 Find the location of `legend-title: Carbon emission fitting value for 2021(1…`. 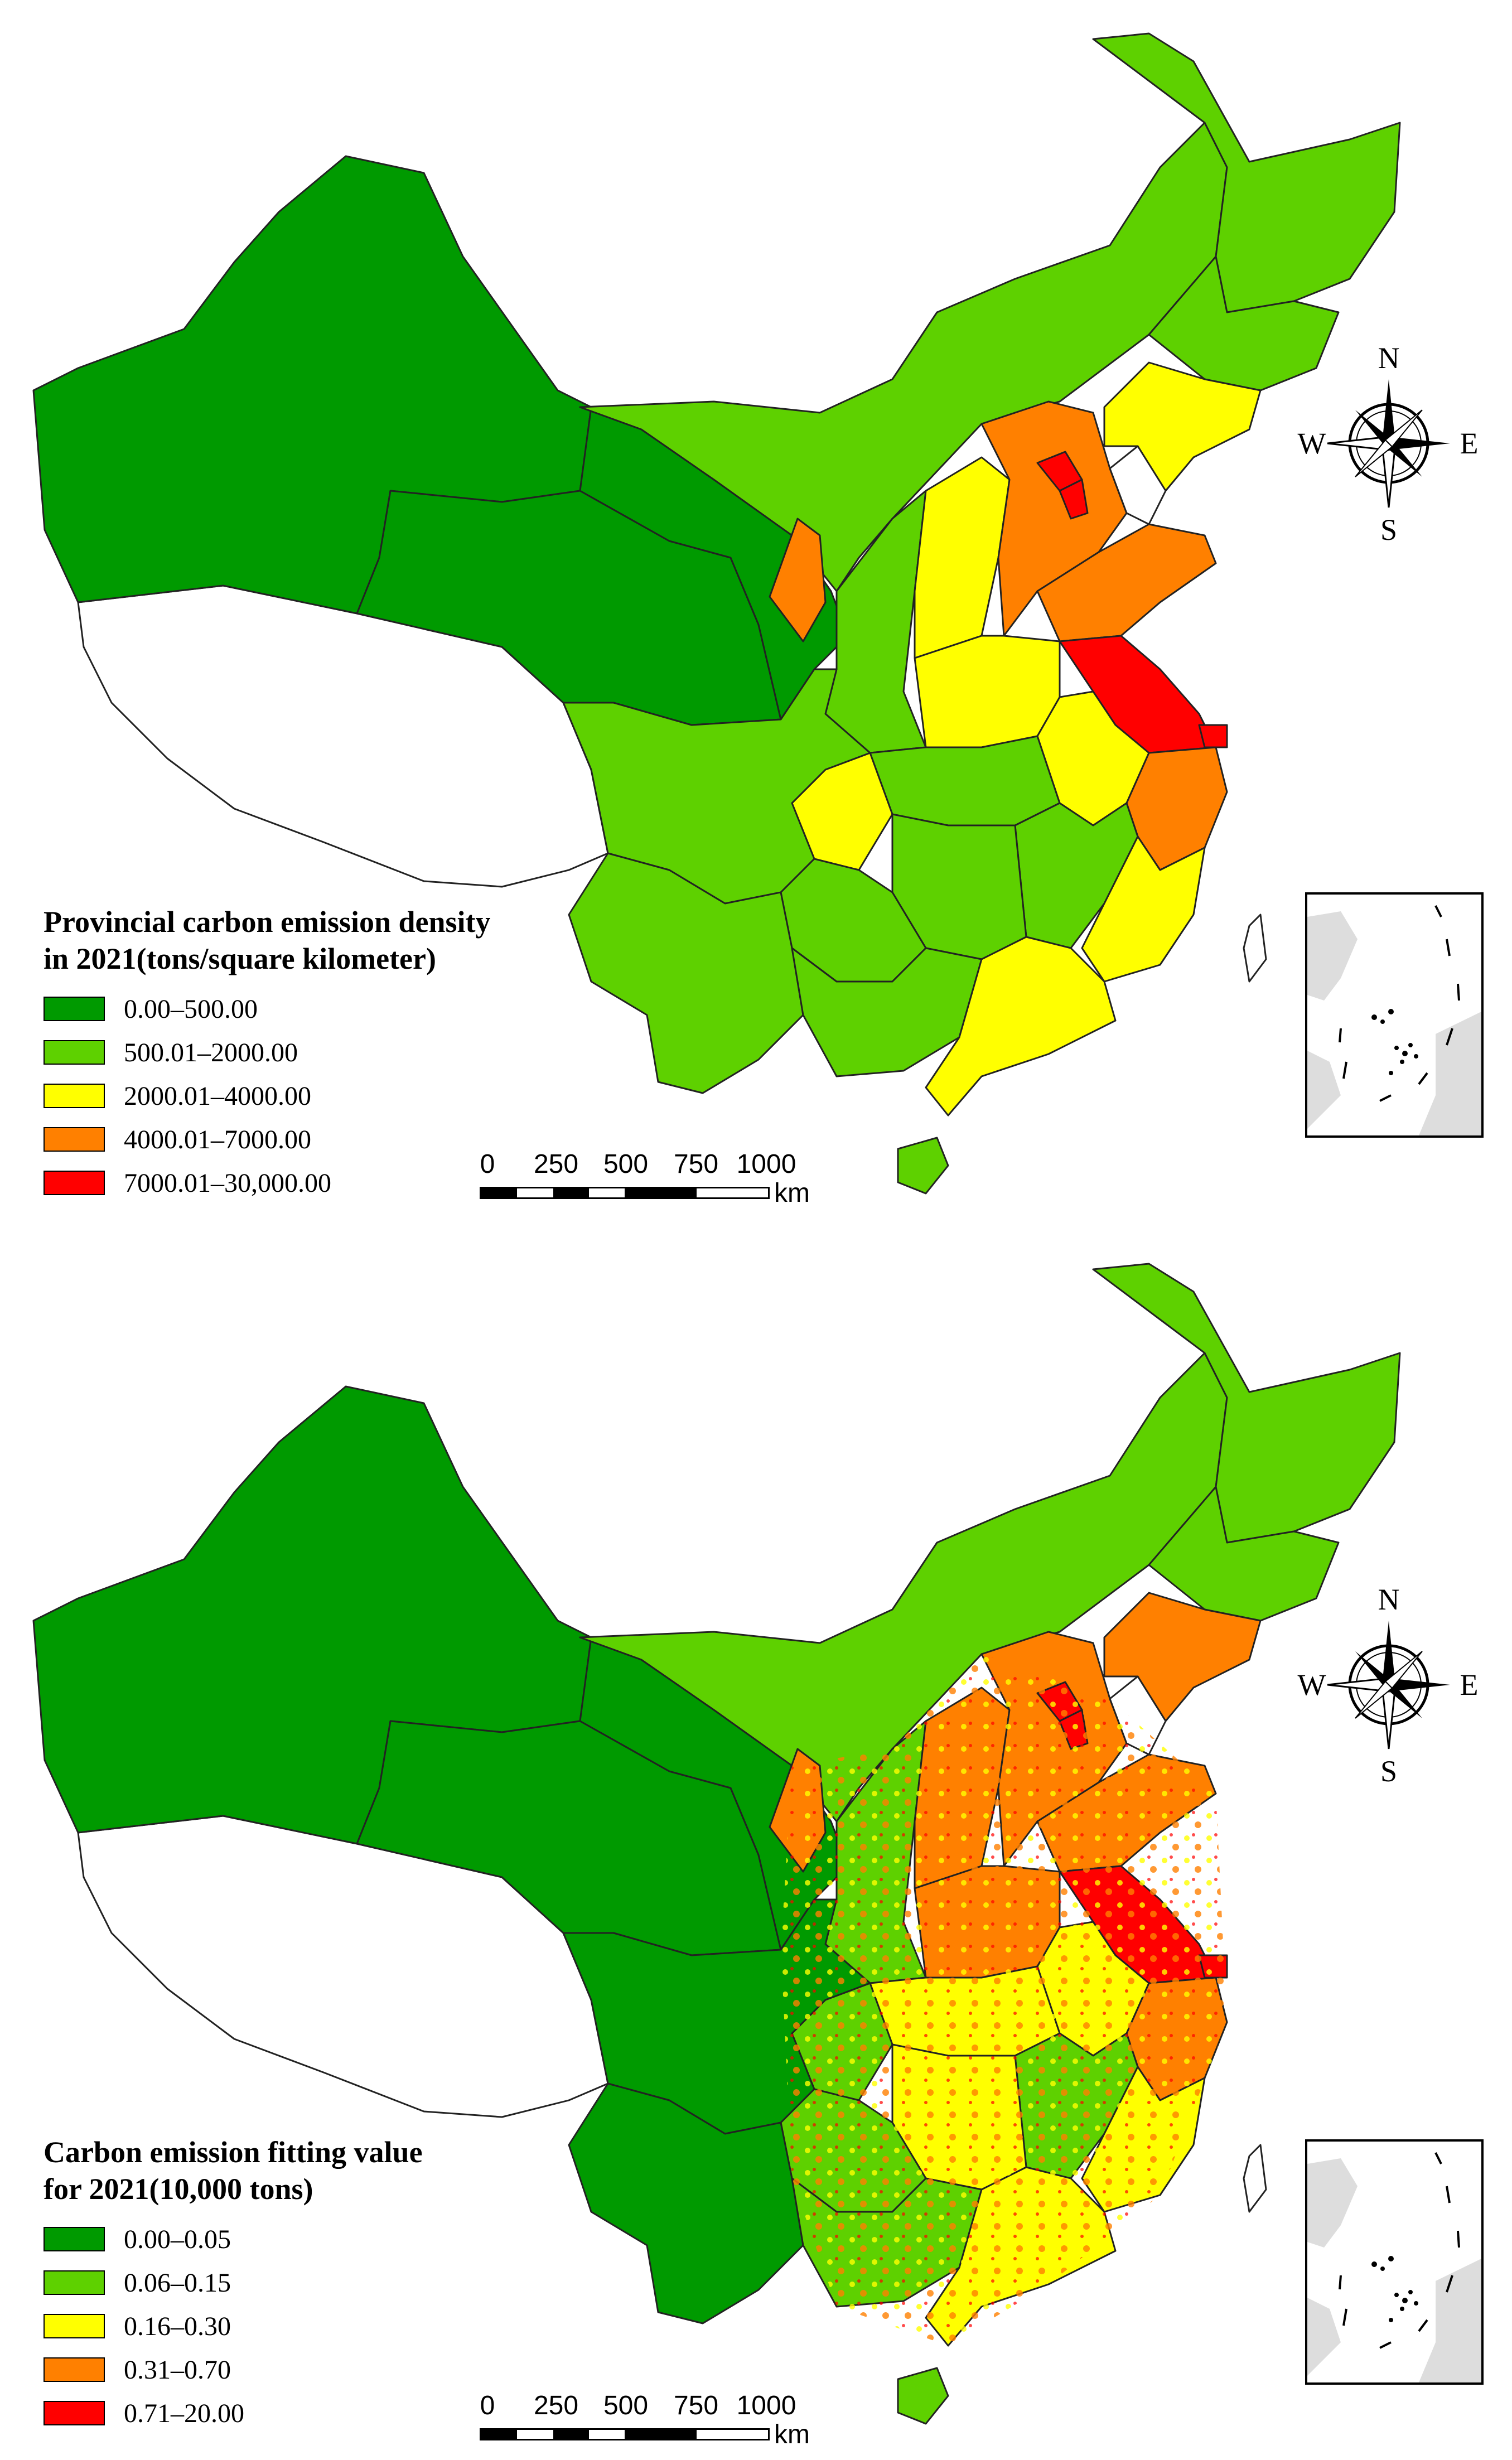

legend-title: Carbon emission fitting value for 2021(1… is located at coordinates (233, 2170).